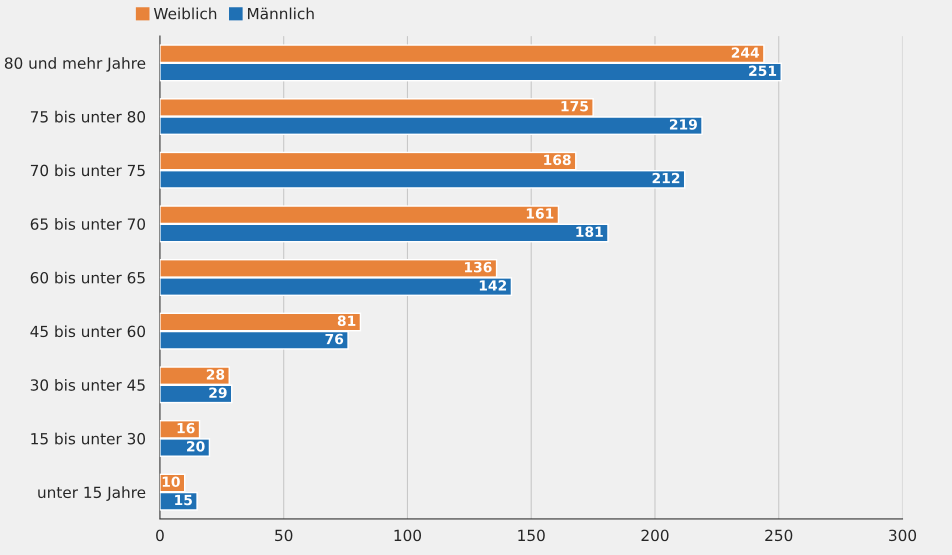 This screenshot has width=952, height=555. What do you see at coordinates (171, 482) in the screenshot?
I see `data-label: 10` at bounding box center [171, 482].